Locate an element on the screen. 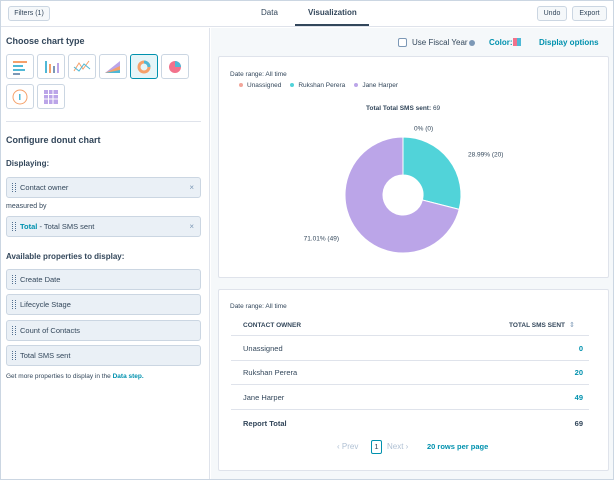 Image resolution: width=614 pixels, height=480 pixels. sort-icon: ⇕ is located at coordinates (572, 325).